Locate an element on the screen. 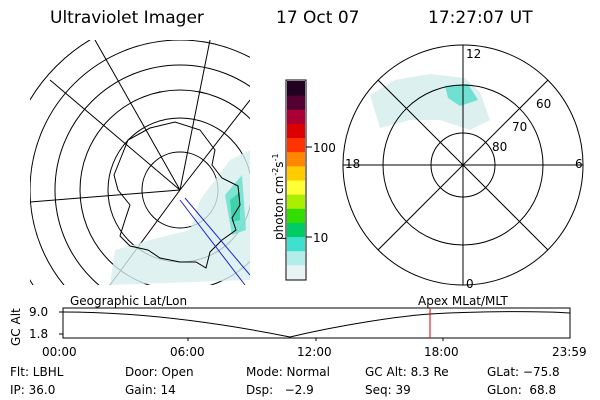 The height and width of the screenshot is (400, 600). colorbar-tick-100: 100 is located at coordinates (324, 148).